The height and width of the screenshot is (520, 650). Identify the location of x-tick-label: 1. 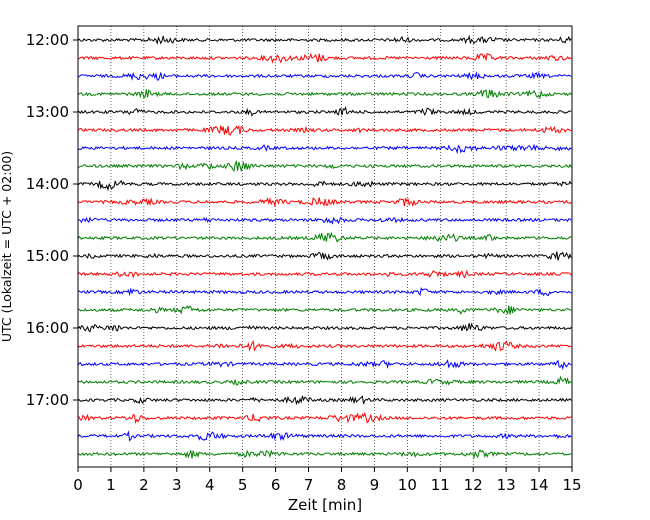
(111, 485).